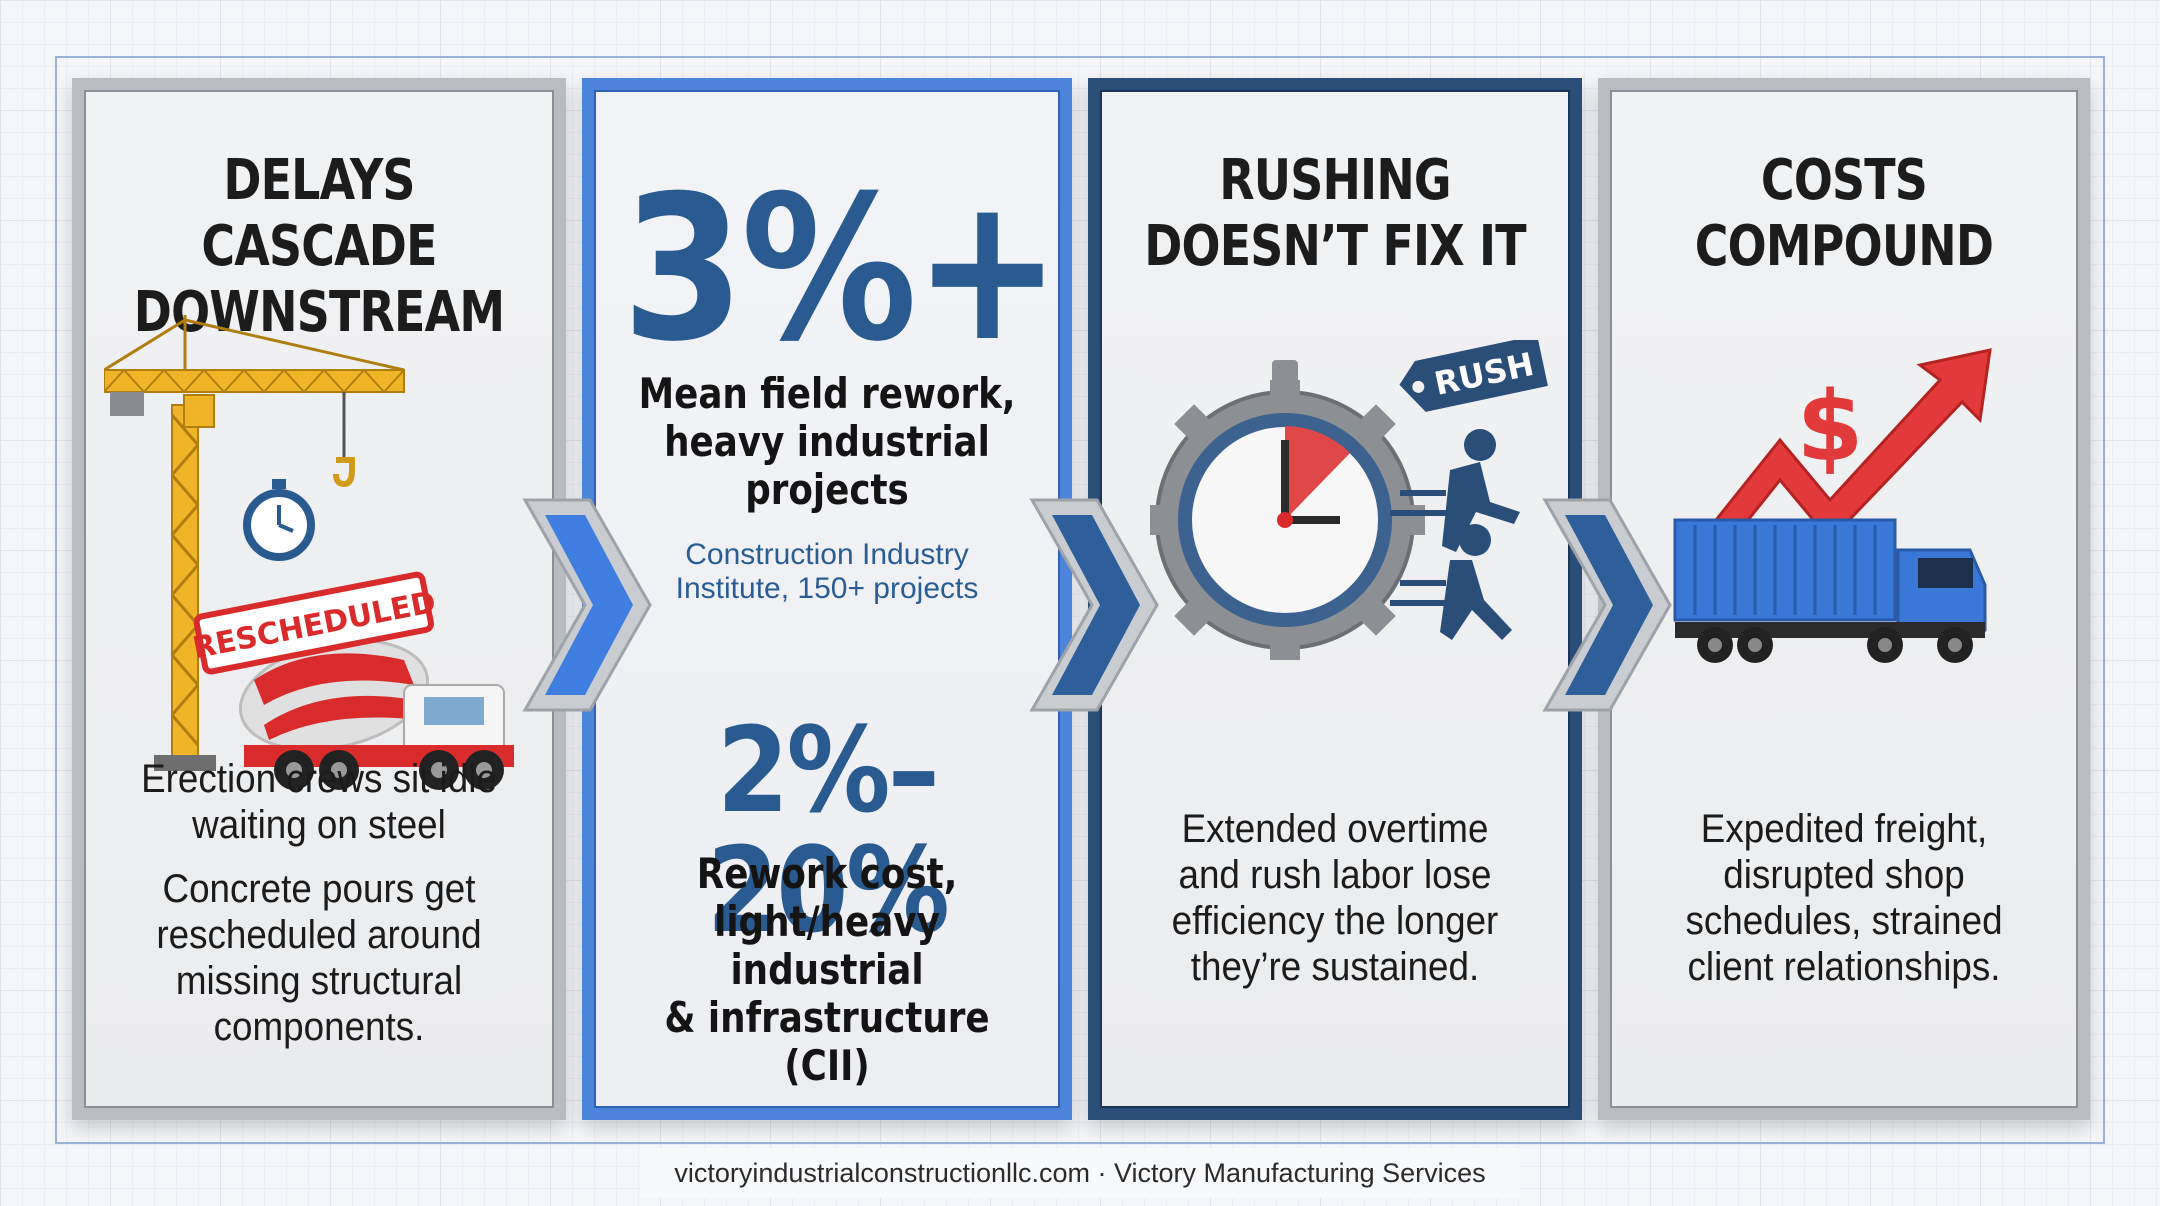 Image resolution: width=2160 pixels, height=1206 pixels. I want to click on title-line: RUSHING, so click(1335, 180).